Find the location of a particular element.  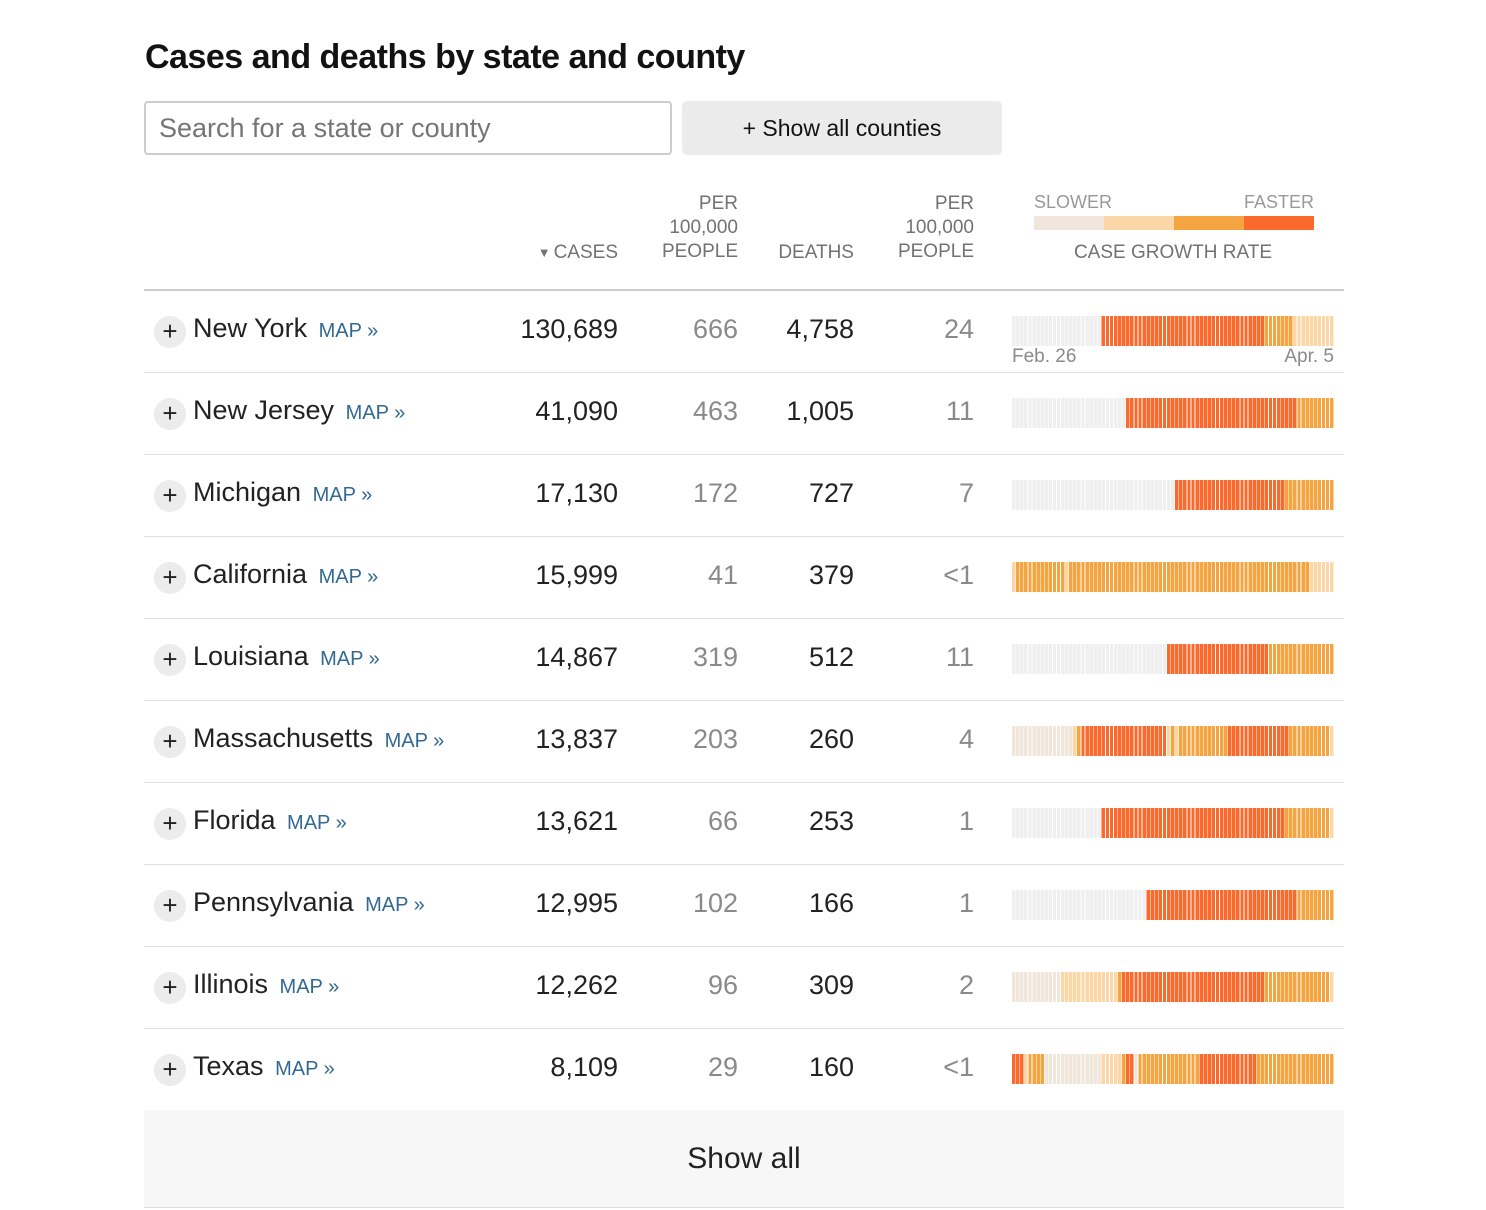

state-name: Texas is located at coordinates (228, 1066).